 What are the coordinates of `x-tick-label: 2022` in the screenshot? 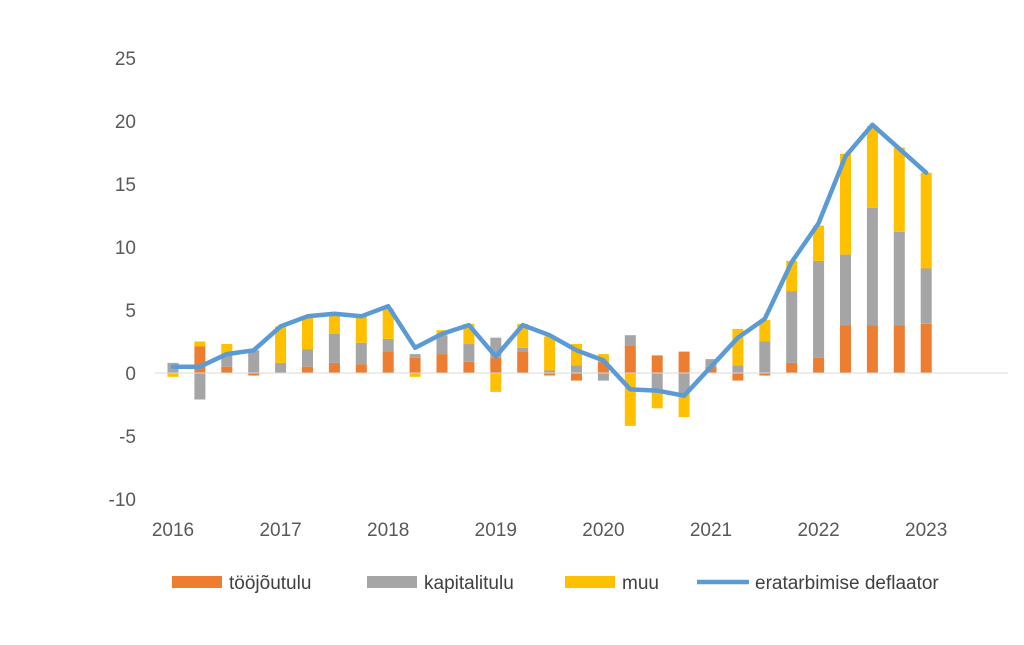 It's located at (818, 530).